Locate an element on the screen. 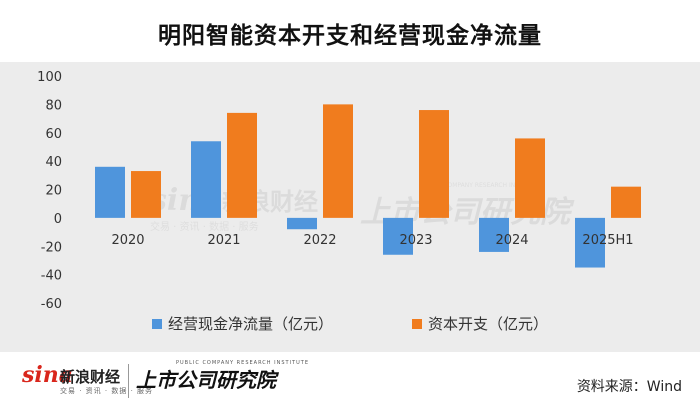 This screenshot has width=700, height=414. sina-finance-logo-text: 新浪财经 is located at coordinates (90, 377).